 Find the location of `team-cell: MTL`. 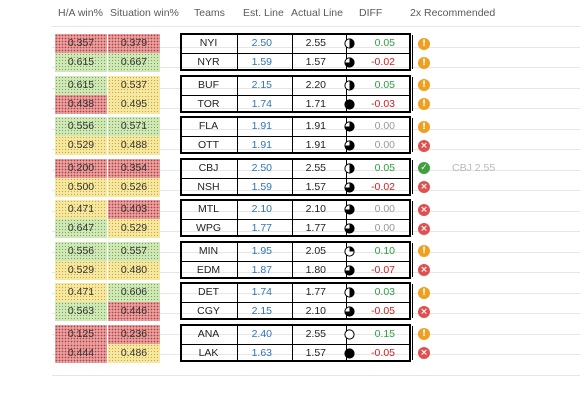

team-cell: MTL is located at coordinates (208, 209).